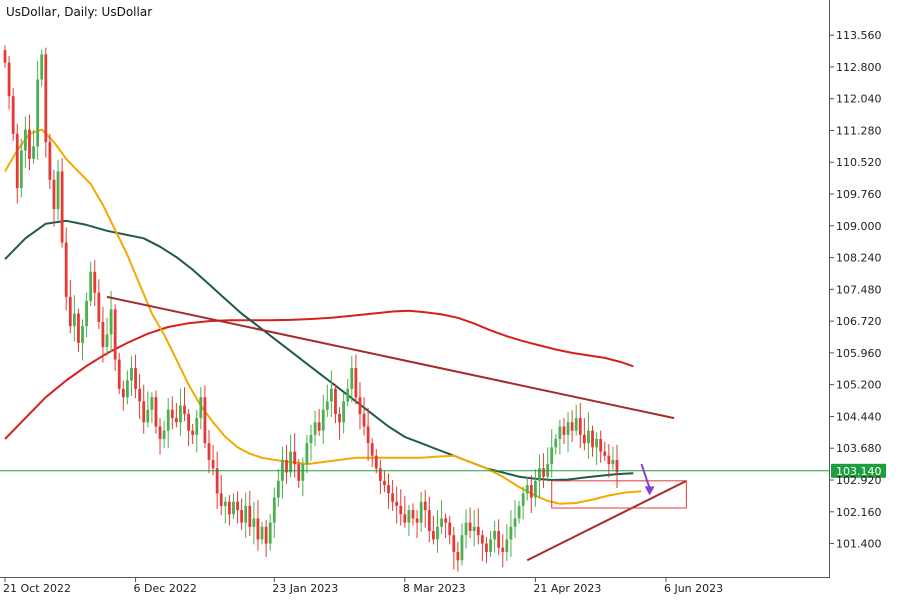 The image size is (900, 600). Describe the element at coordinates (859, 480) in the screenshot. I see `y-tick-label: 102.920` at that location.